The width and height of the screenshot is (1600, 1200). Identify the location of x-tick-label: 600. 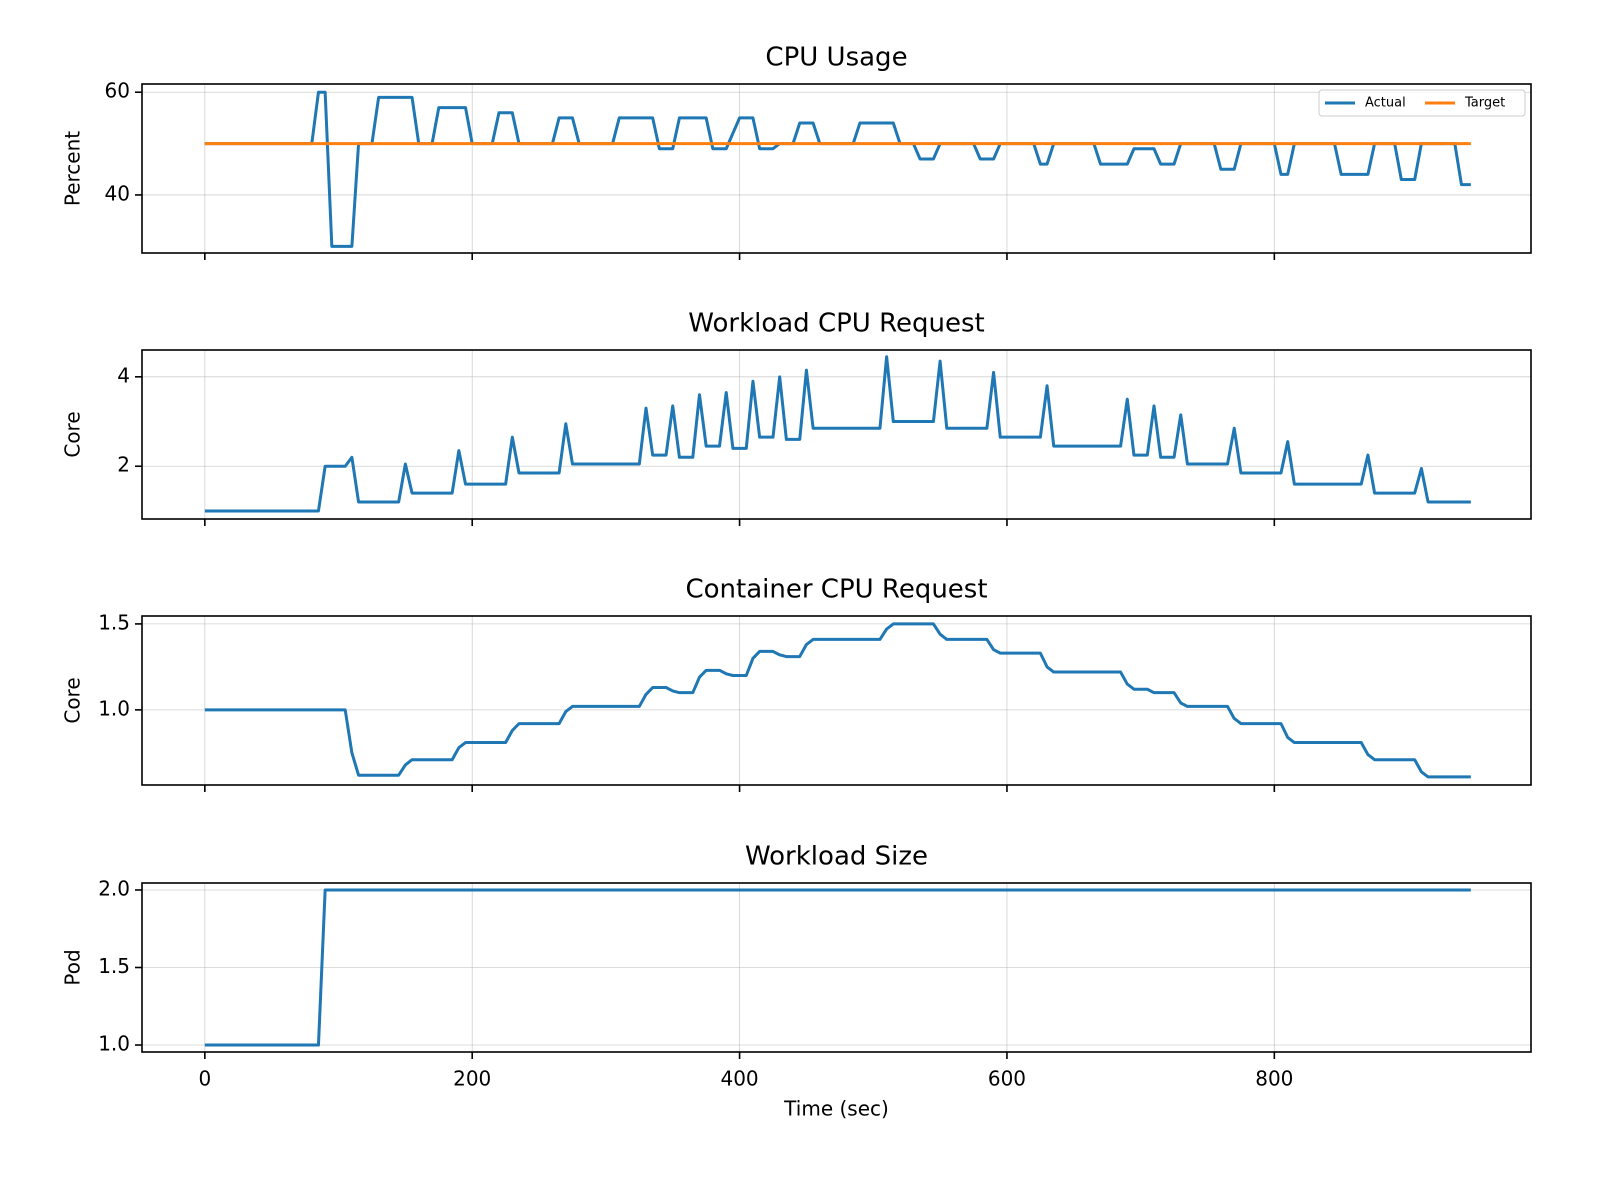
(1007, 1079).